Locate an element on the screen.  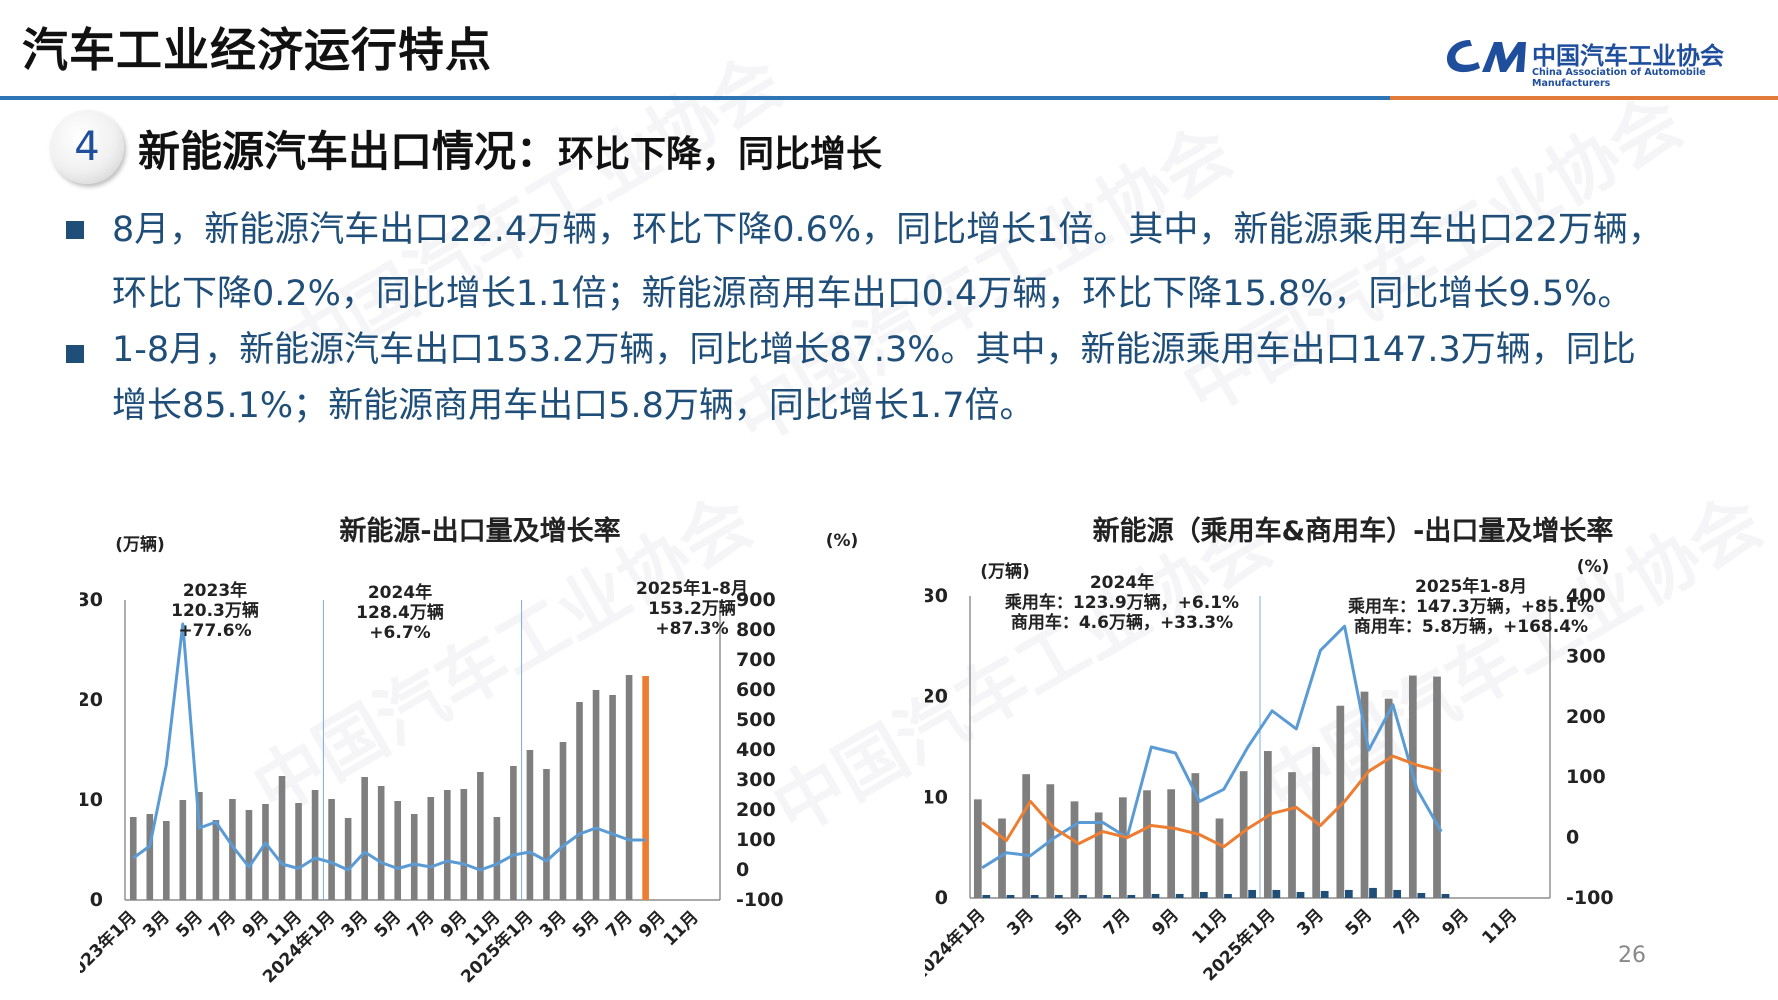
caam-logo-icon is located at coordinates (1486, 56).